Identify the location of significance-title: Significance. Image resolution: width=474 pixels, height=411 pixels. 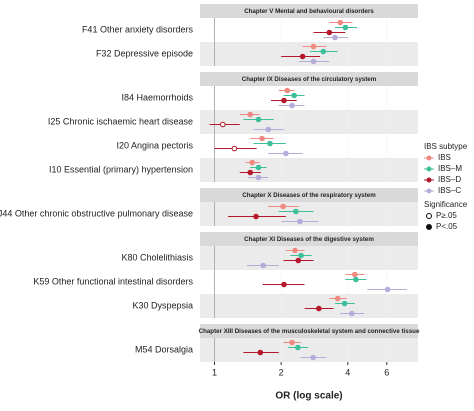
(446, 204).